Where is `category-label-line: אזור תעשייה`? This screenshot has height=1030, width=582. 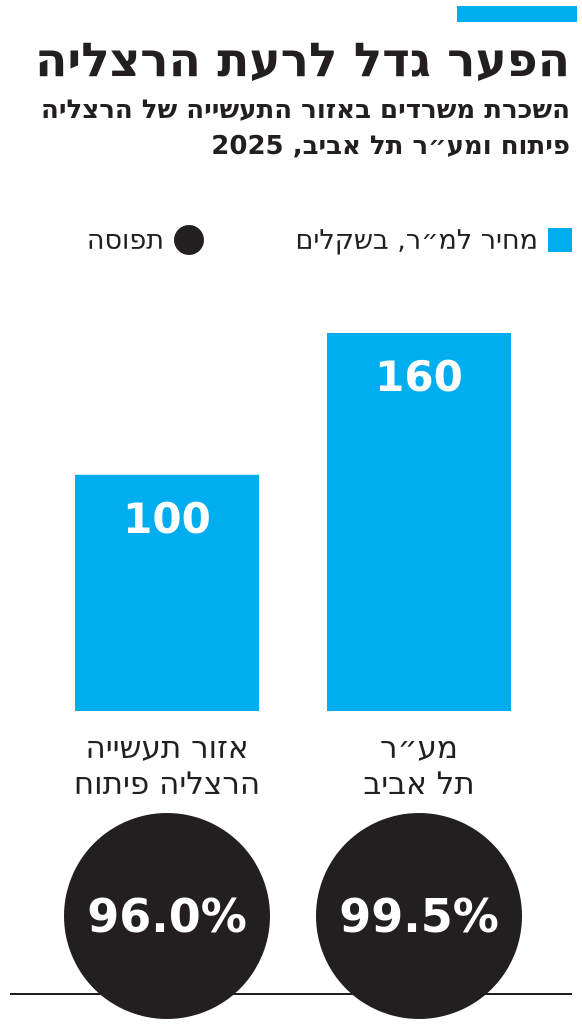
category-label-line: אזור תעשייה is located at coordinates (166, 748).